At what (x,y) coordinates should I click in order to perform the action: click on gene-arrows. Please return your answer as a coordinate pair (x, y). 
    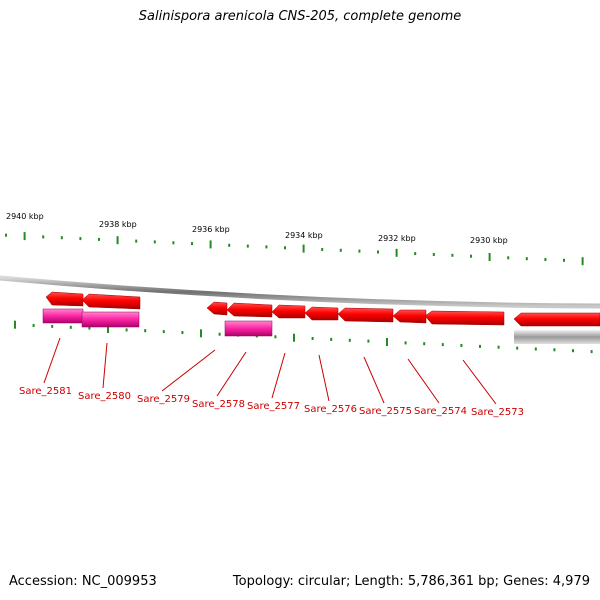
    Looking at the image, I should click on (322, 309).